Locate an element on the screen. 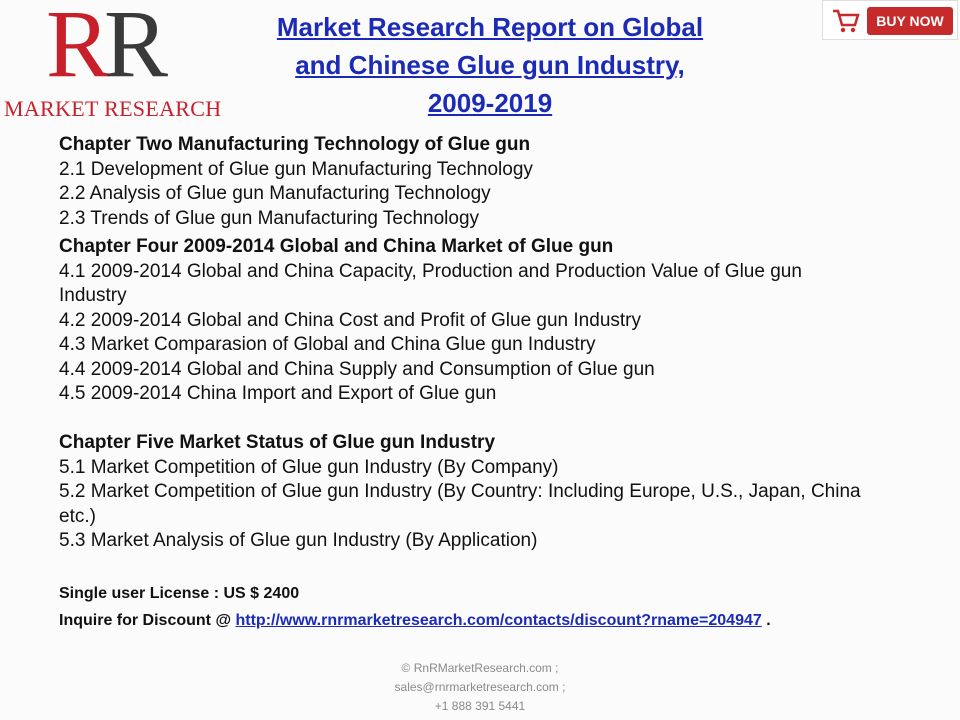 The image size is (960, 720). inquire-end: . is located at coordinates (768, 620).